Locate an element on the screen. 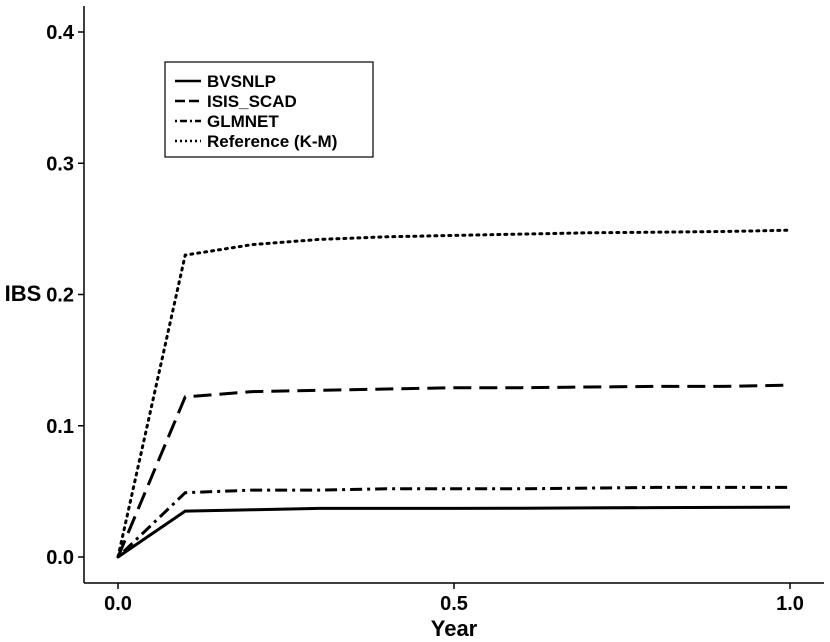 The image size is (830, 642). legend-label: Reference (K-M) is located at coordinates (272, 141).